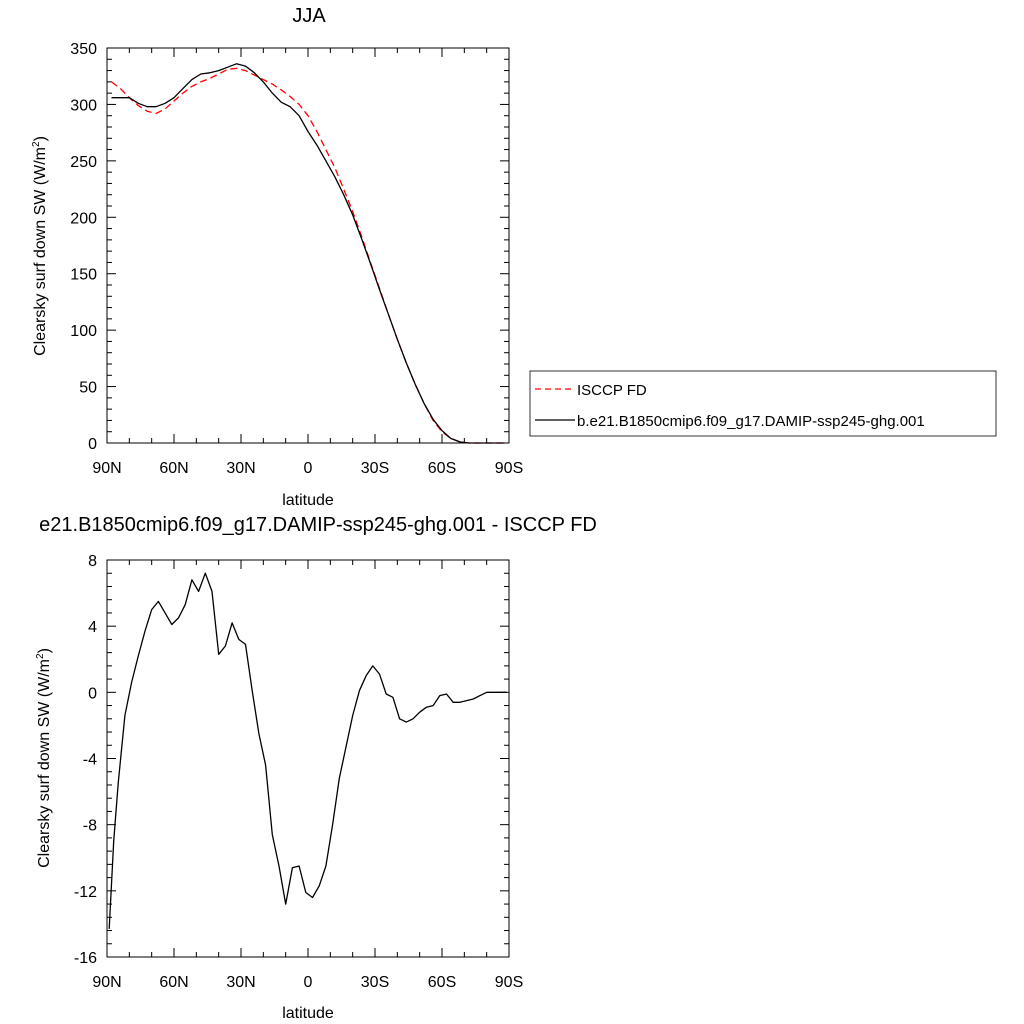 This screenshot has width=1024, height=1024. What do you see at coordinates (92, 444) in the screenshot?
I see `top-y-tick-label: 0` at bounding box center [92, 444].